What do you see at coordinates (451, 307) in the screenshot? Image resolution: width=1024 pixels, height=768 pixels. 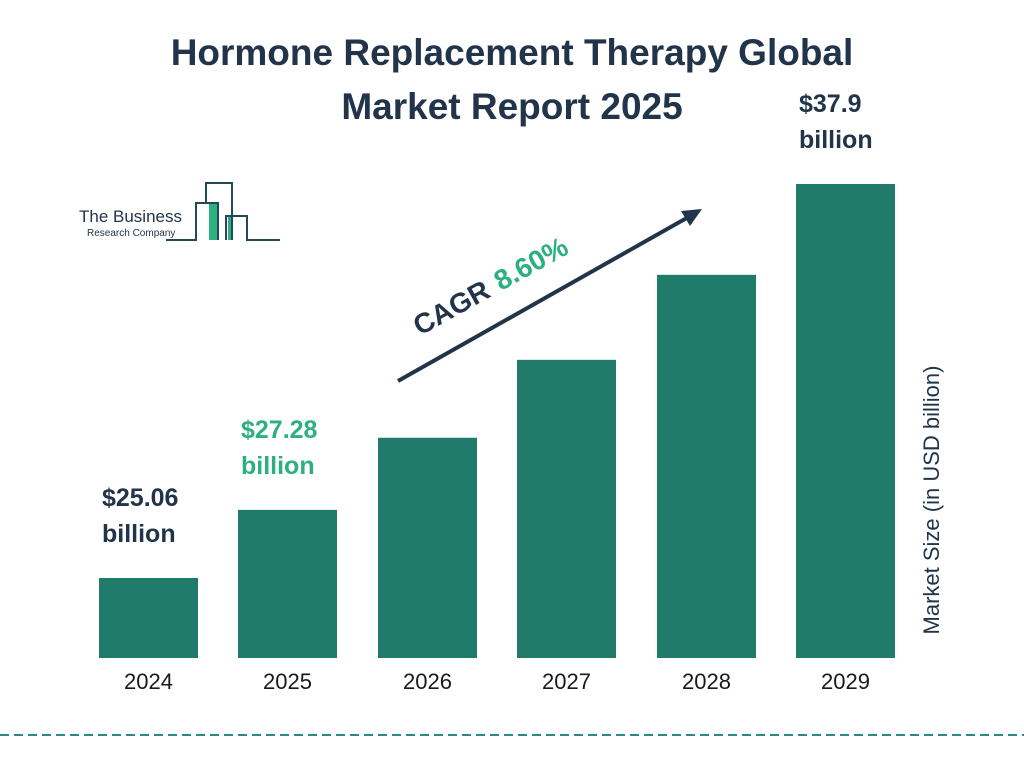 I see `cagr-label: CAGR` at bounding box center [451, 307].